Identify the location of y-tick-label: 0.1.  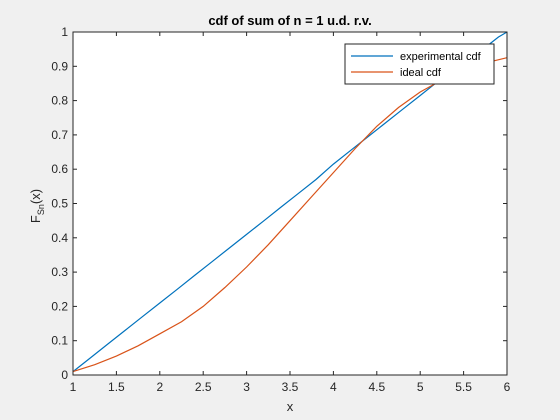
(59, 341).